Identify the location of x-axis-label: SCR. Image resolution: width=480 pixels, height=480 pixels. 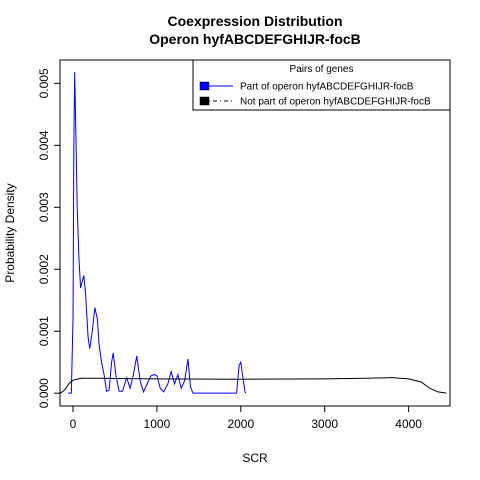
(255, 458).